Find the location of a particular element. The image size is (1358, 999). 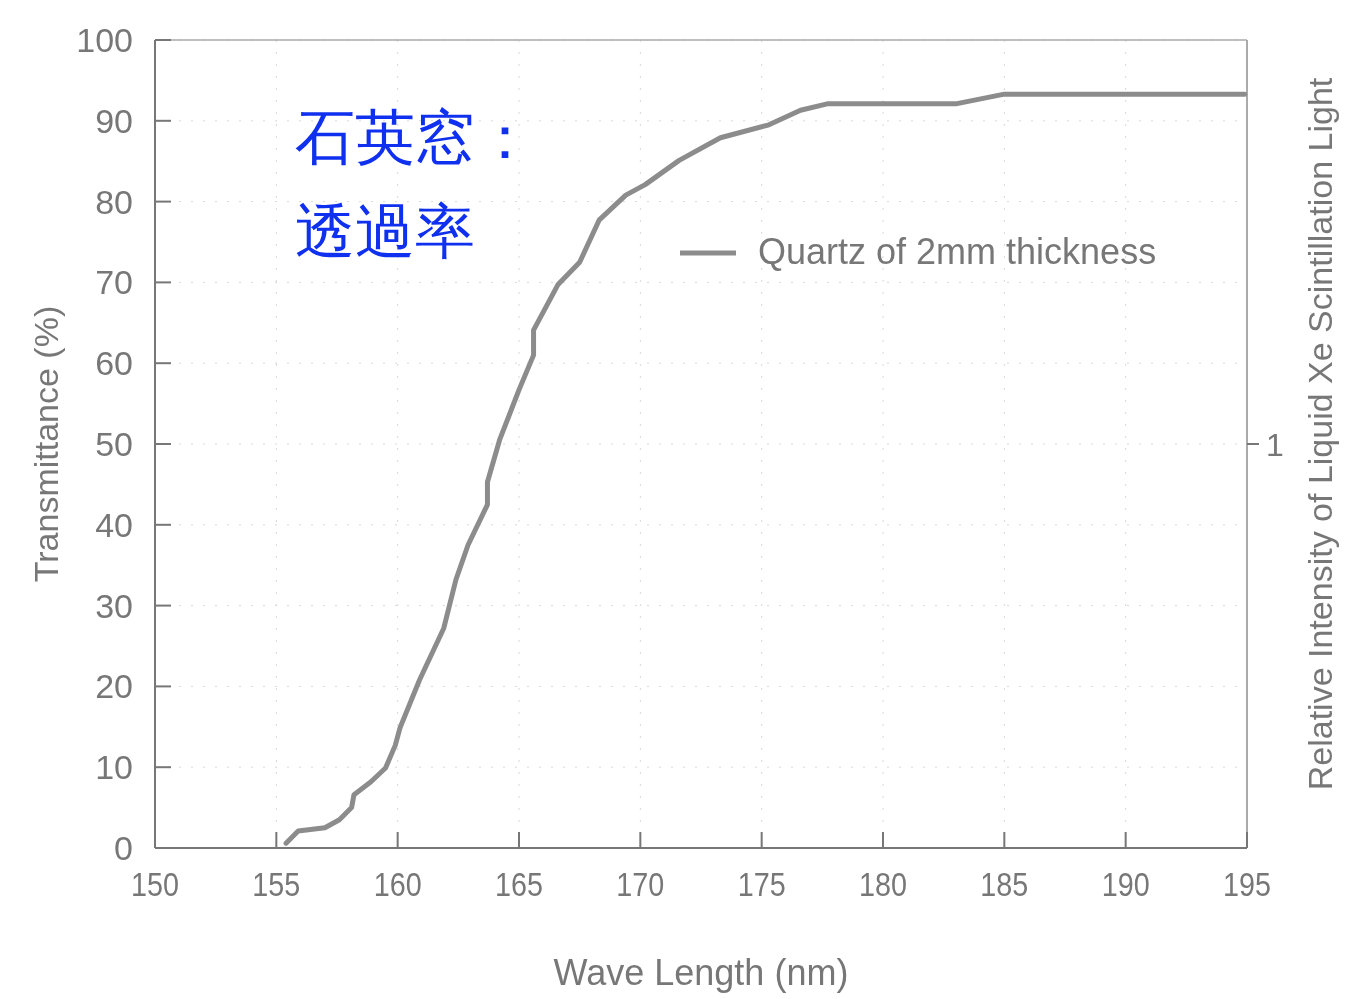

x-tick-label: 195 is located at coordinates (1251, 884).